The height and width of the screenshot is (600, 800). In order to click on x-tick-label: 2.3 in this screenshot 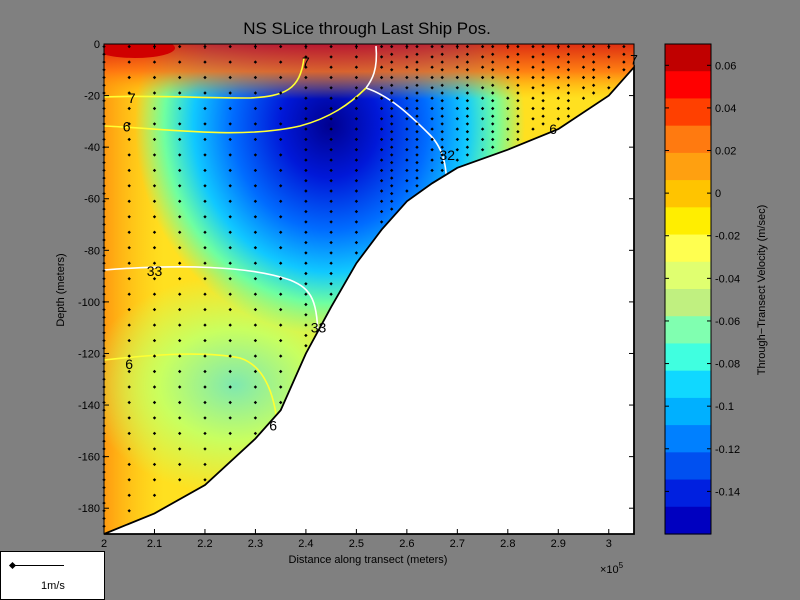, I will do `click(255, 544)`.